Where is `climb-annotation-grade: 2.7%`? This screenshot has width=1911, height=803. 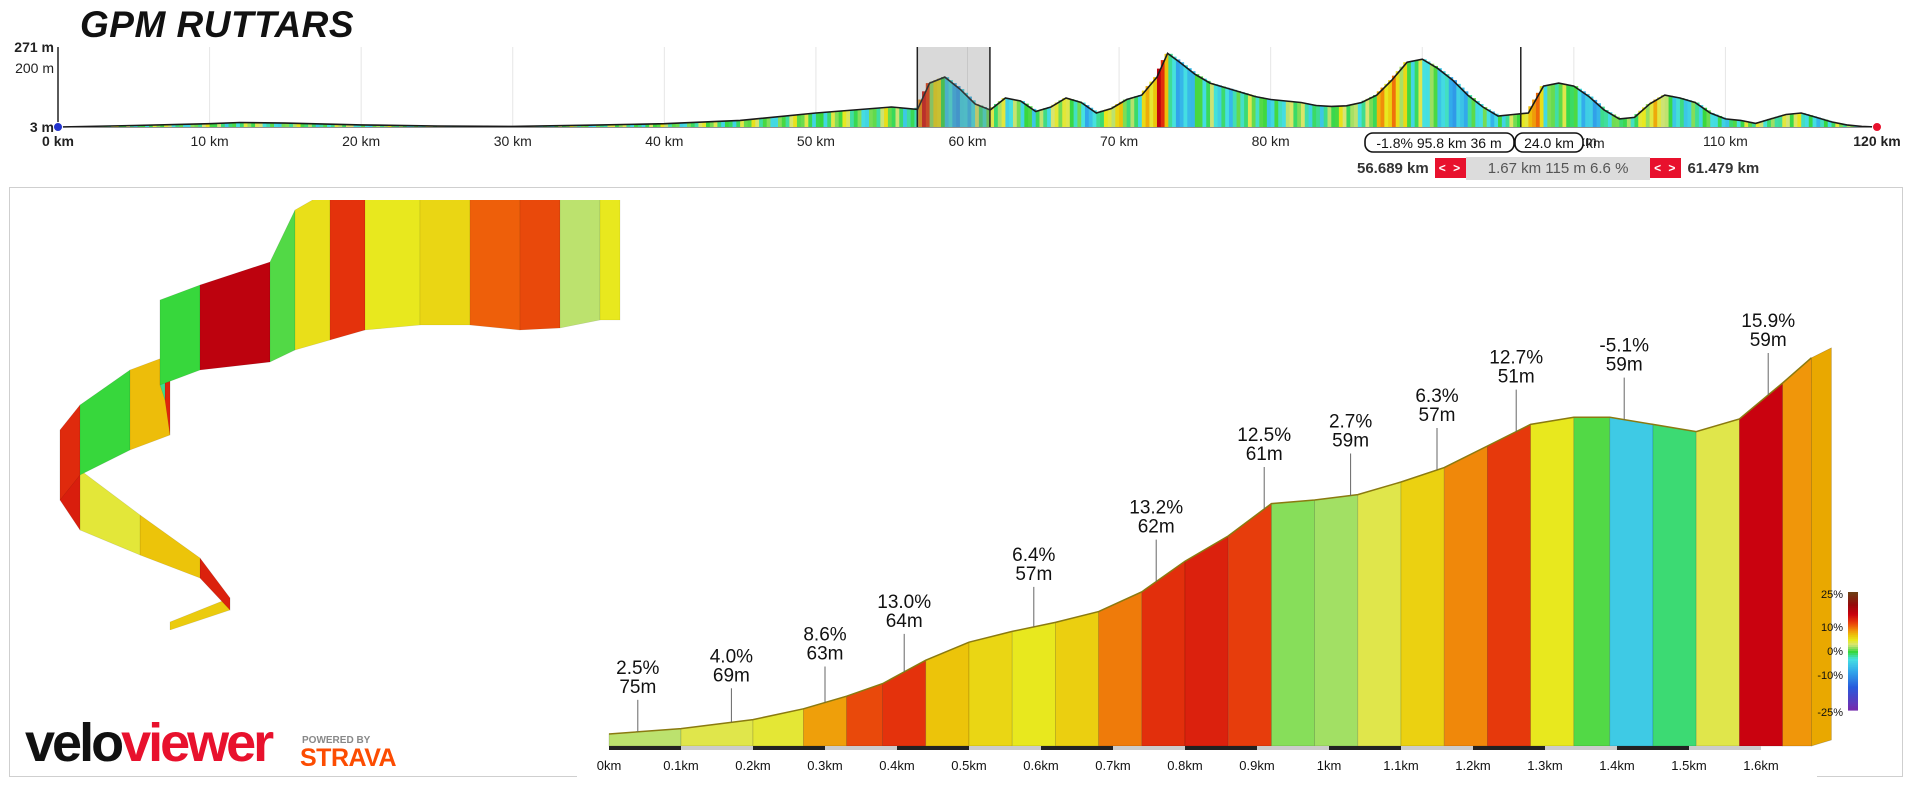
climb-annotation-grade: 2.7% is located at coordinates (1350, 422).